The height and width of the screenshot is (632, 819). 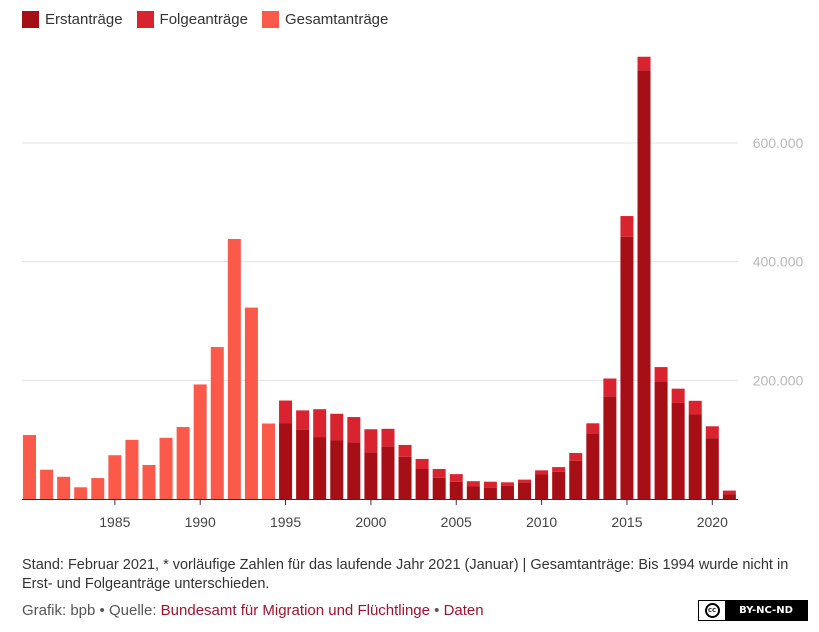 I want to click on bar-2018-folgeanträge, so click(x=678, y=395).